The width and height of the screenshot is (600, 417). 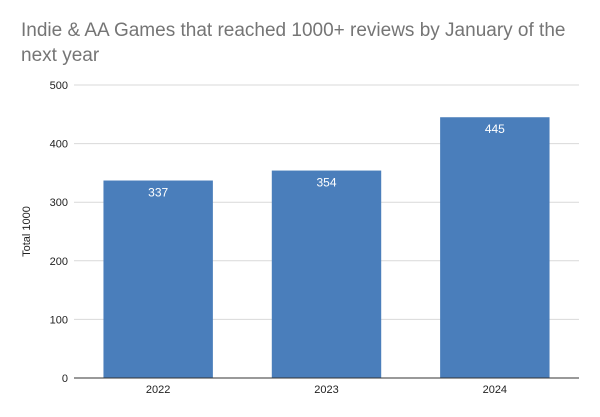 I want to click on y-tick-label: 0, so click(x=65, y=379).